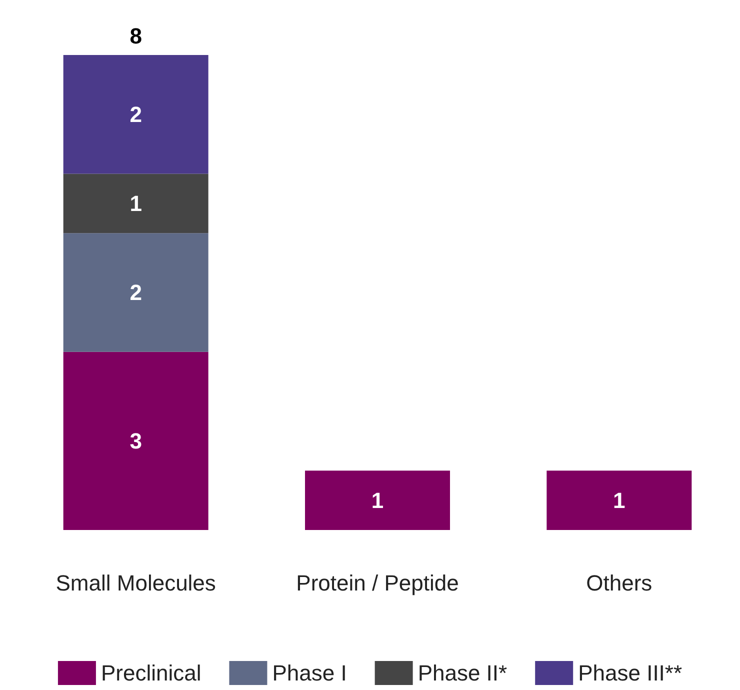 The image size is (740, 690). Describe the element at coordinates (630, 673) in the screenshot. I see `legend-label: Phase III**` at that location.